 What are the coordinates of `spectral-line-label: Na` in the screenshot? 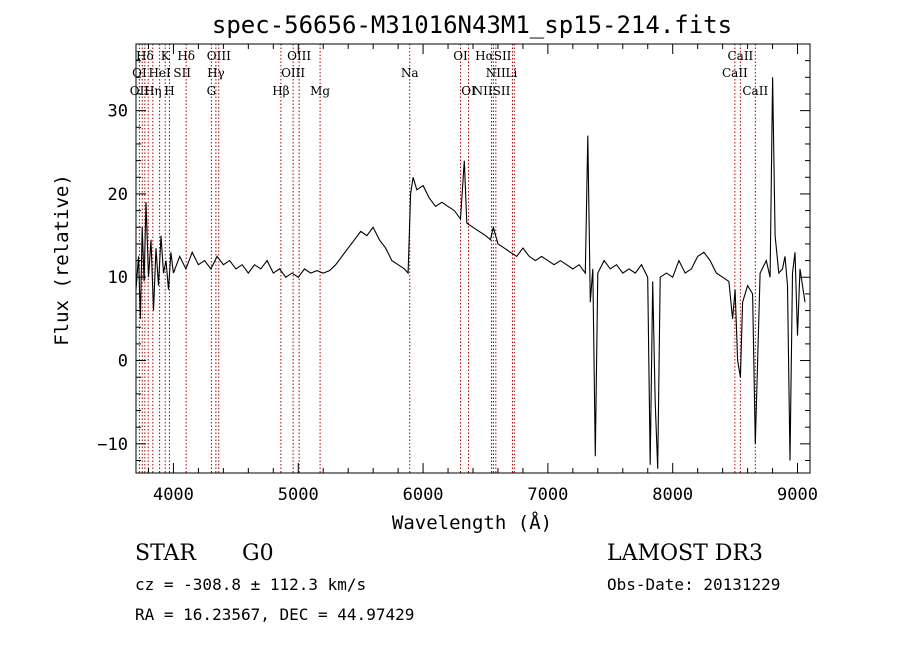 It's located at (410, 73).